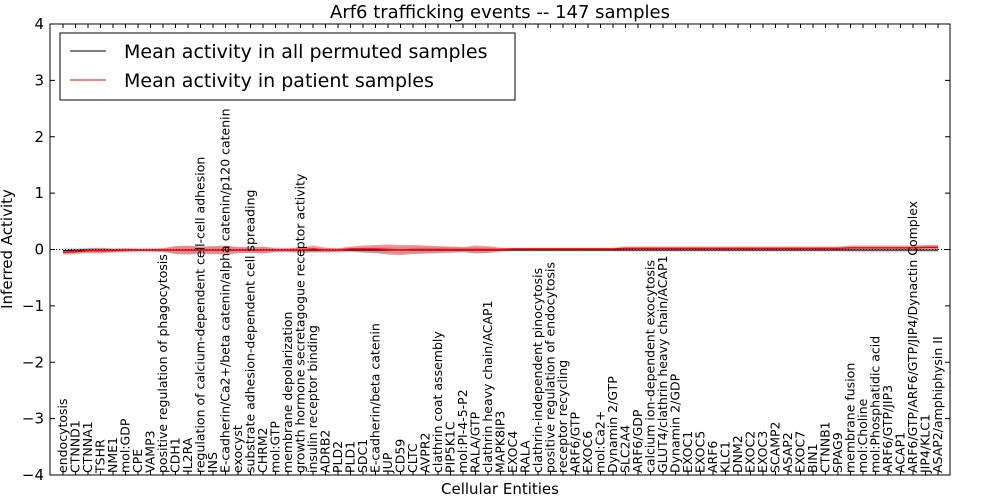  I want to click on x-tick-label: MAPK8IP3, so click(500, 442).